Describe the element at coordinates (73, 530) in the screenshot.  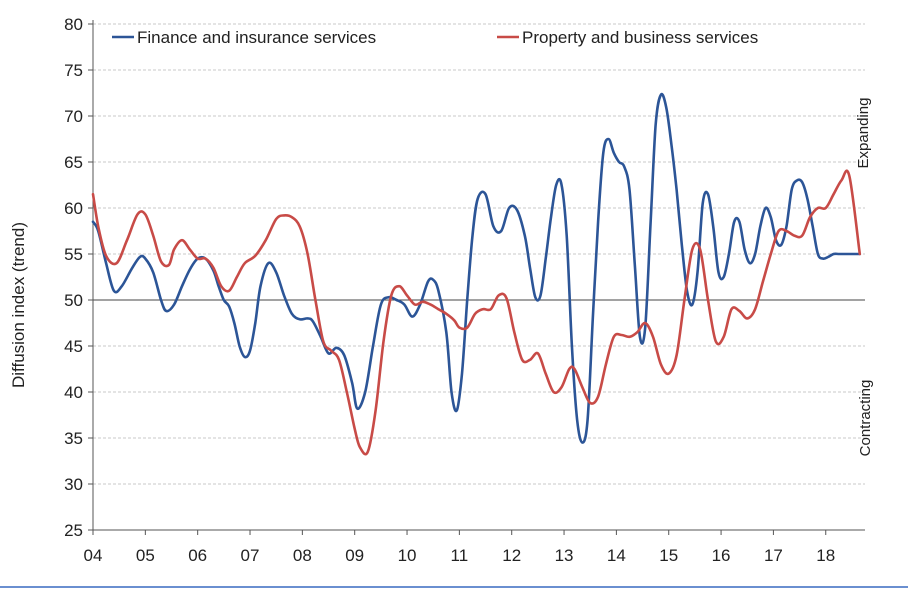
I see `y-tick-25: 25` at that location.